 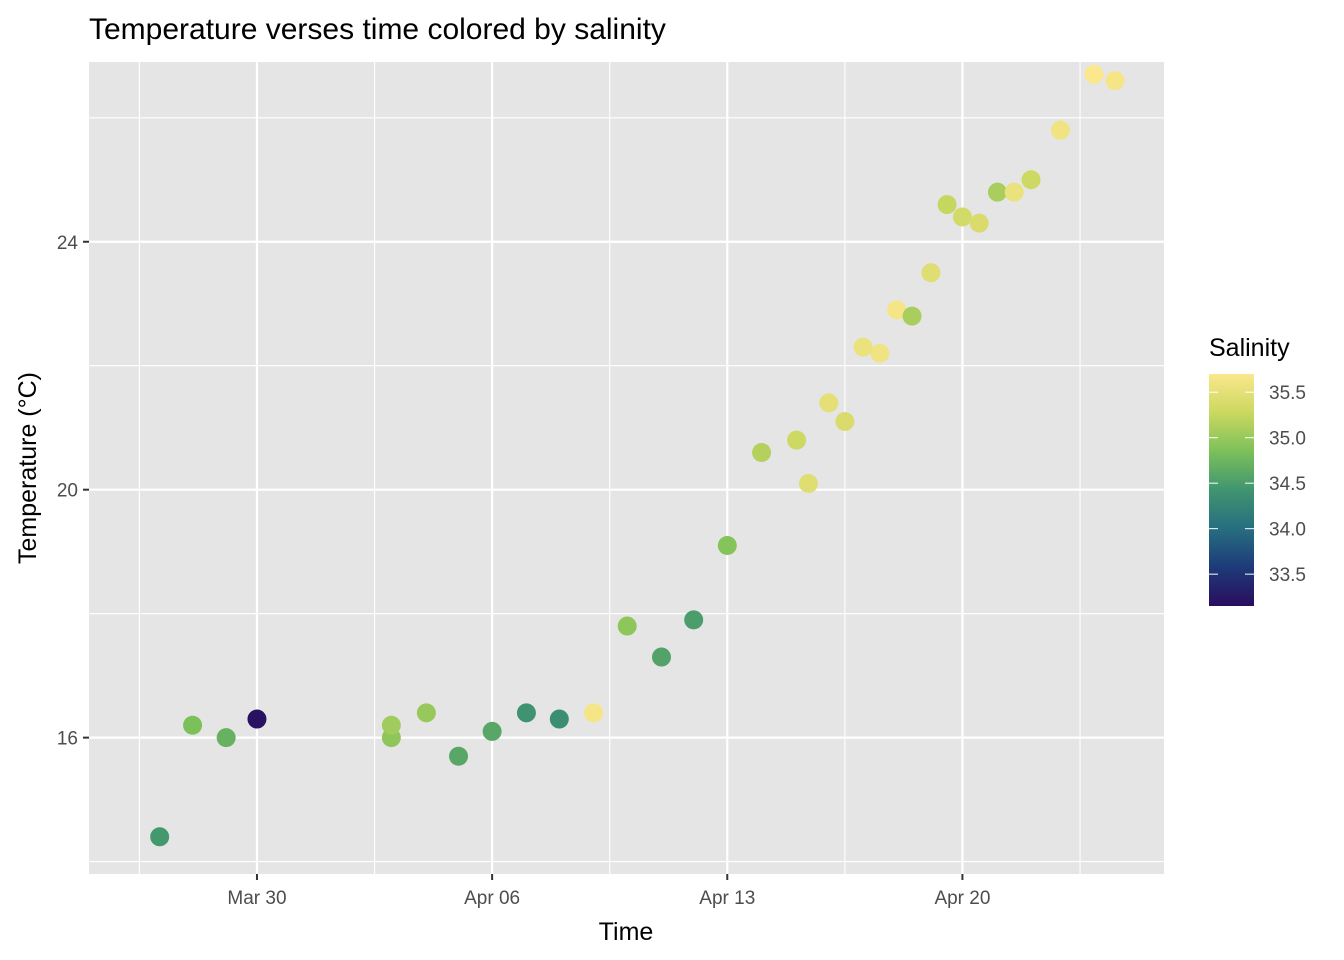 I want to click on x-tick-label: Apr 20, so click(x=962, y=898).